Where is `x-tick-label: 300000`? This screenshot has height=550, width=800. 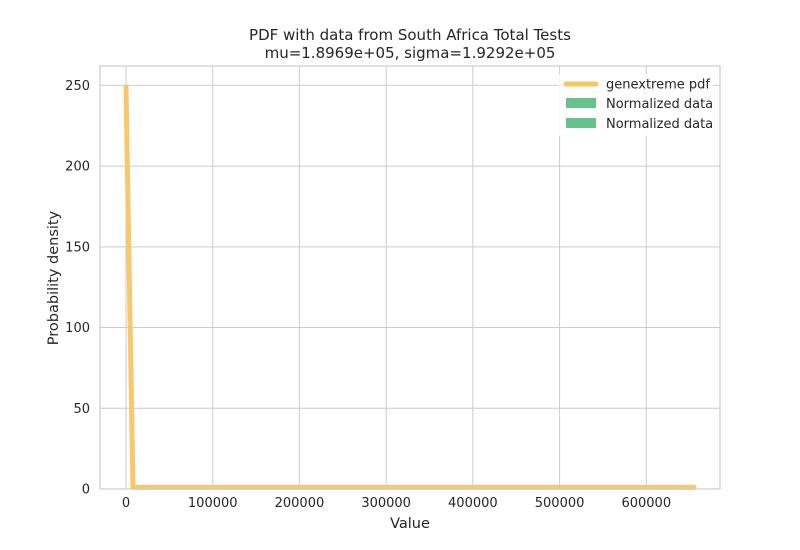
x-tick-label: 300000 is located at coordinates (386, 503).